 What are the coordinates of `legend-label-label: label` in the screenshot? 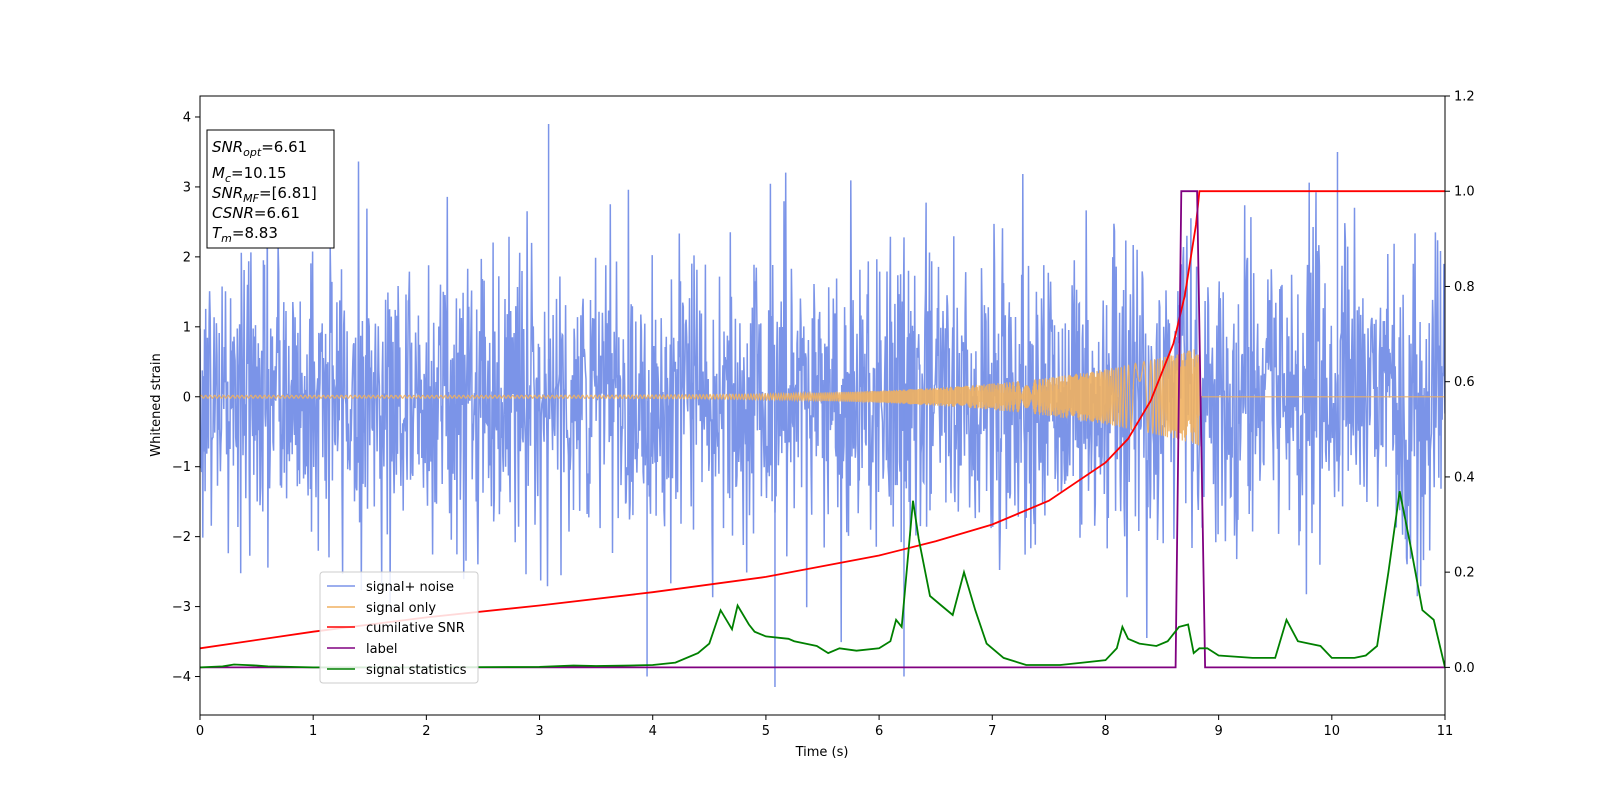 It's located at (381, 649).